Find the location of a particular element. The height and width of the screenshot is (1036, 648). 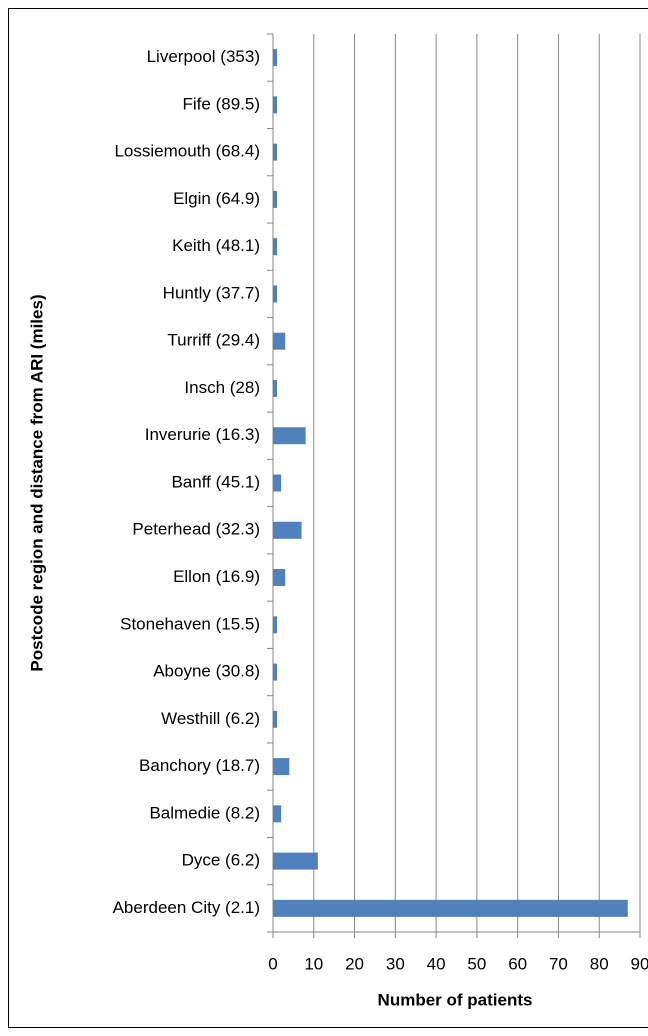

x-tick-label: 70 is located at coordinates (558, 963).